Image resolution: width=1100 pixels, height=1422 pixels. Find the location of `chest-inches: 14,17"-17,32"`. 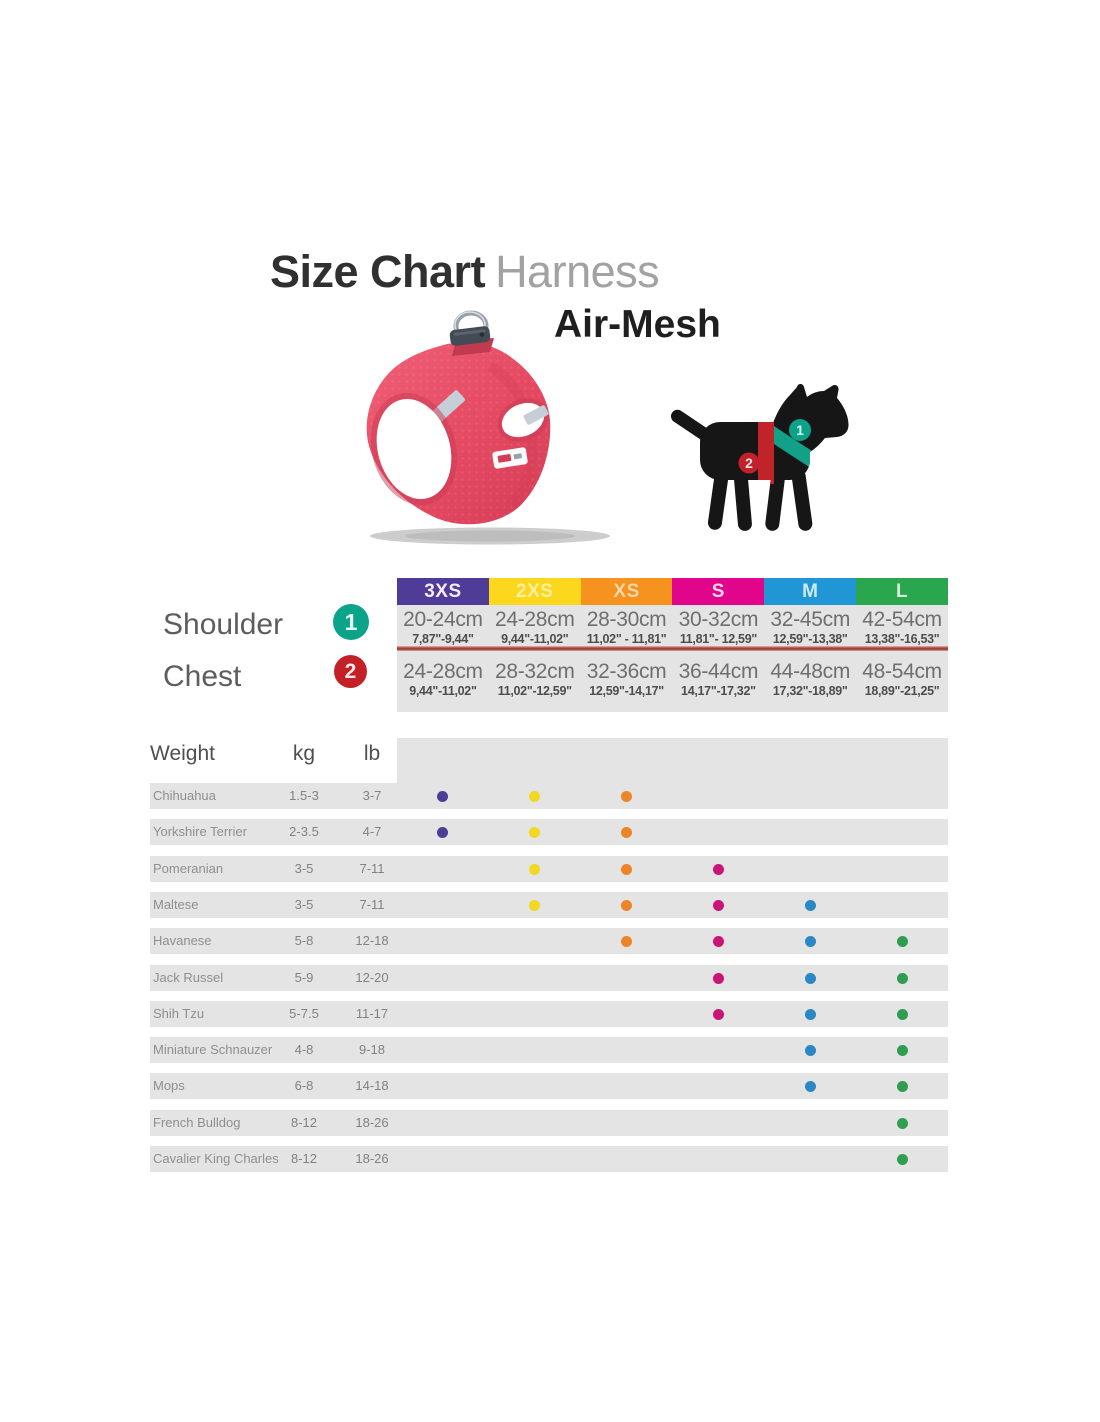

chest-inches: 14,17"-17,32" is located at coordinates (718, 691).